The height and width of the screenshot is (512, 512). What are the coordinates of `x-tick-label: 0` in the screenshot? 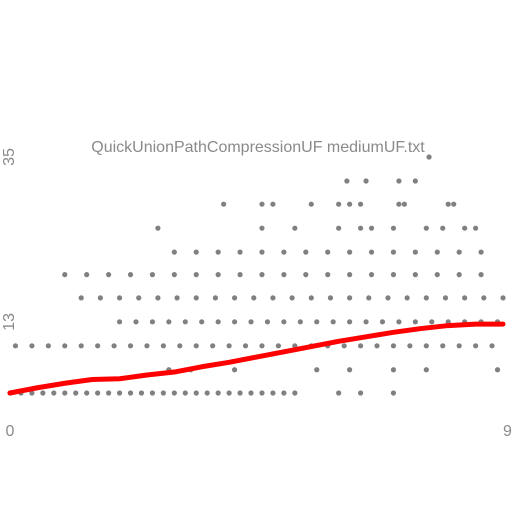 It's located at (10, 431).